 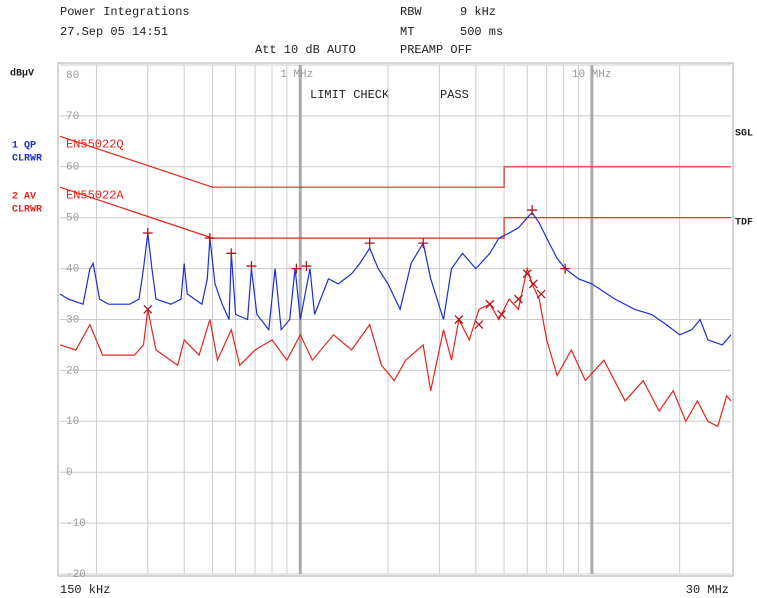 I want to click on y-tick-label: 0, so click(x=69, y=473).